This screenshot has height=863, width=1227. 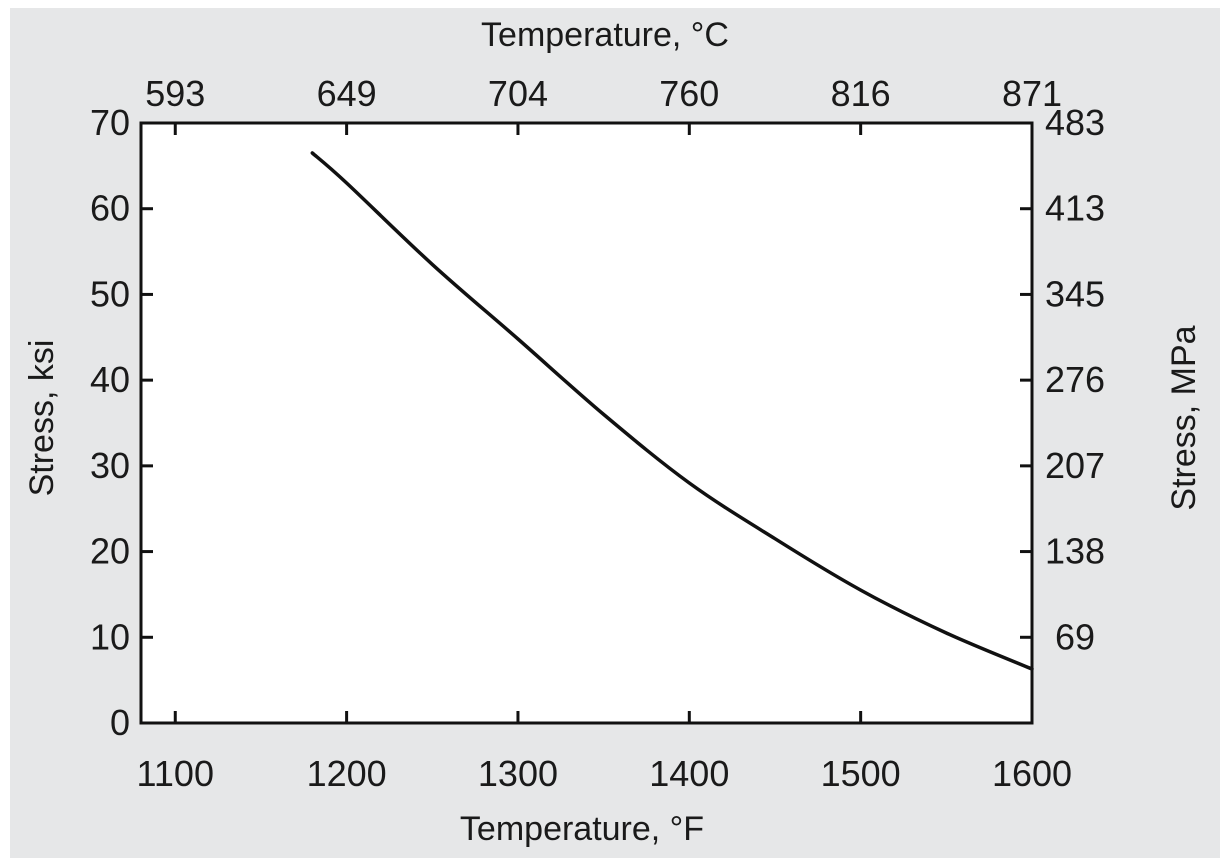 I want to click on y-tick-label: 20, so click(x=110, y=551).